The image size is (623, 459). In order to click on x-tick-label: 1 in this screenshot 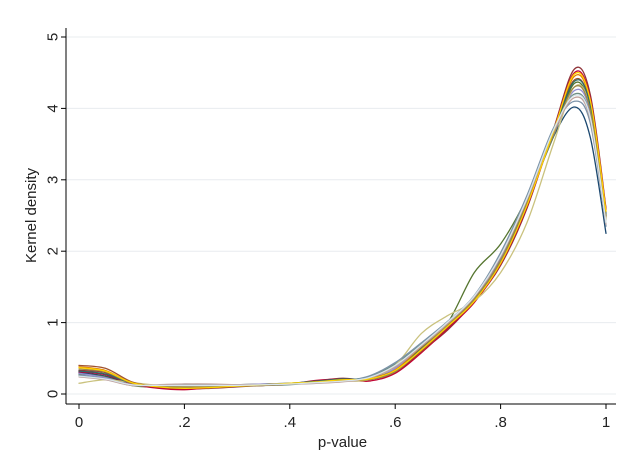, I will do `click(606, 422)`.